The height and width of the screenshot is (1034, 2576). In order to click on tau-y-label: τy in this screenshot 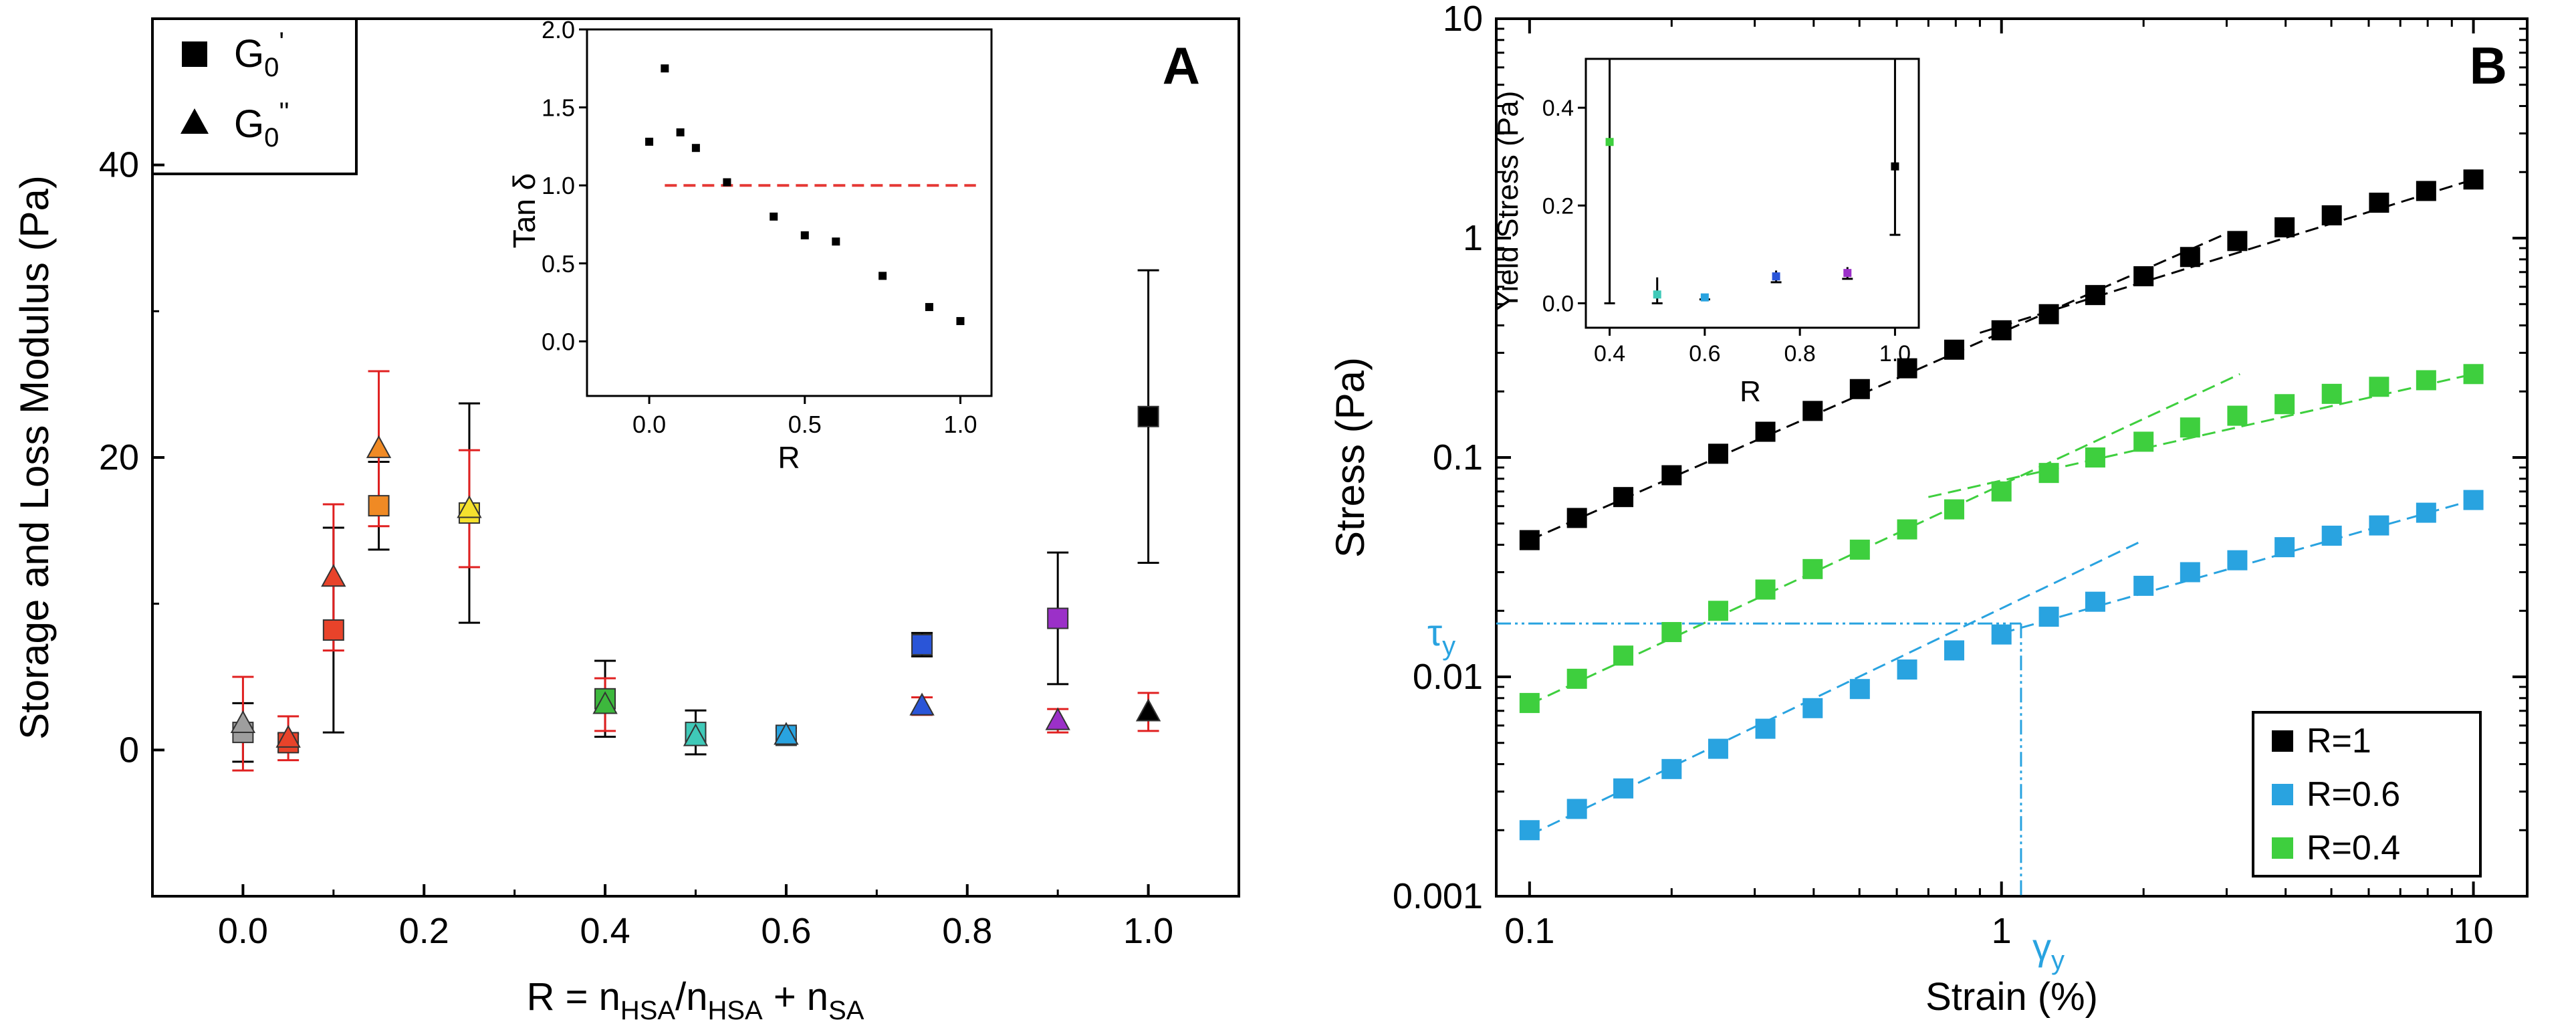, I will do `click(1441, 636)`.